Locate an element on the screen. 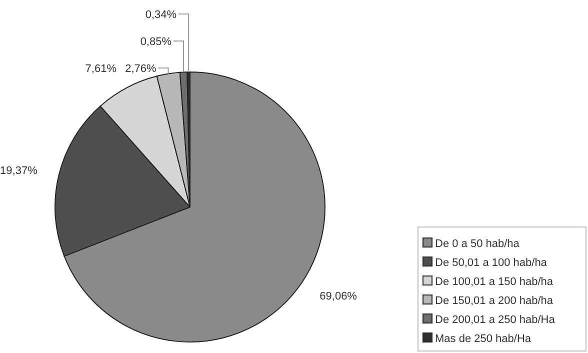 This screenshot has width=588, height=353. legend-label: De 200,01 a 250 hab/Ha is located at coordinates (495, 320).